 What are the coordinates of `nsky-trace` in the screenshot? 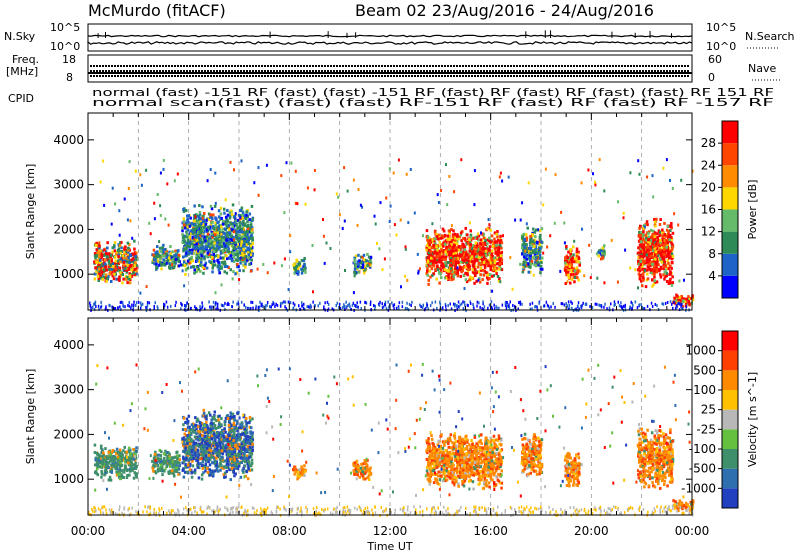 It's located at (390, 35).